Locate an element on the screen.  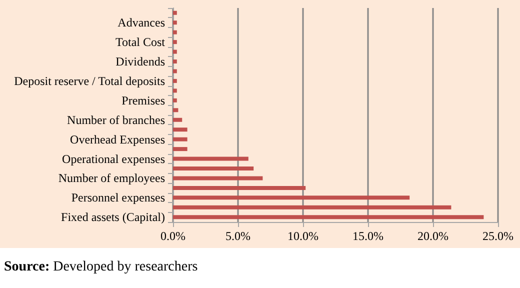
x-tick-label: 25.0% is located at coordinates (498, 236).